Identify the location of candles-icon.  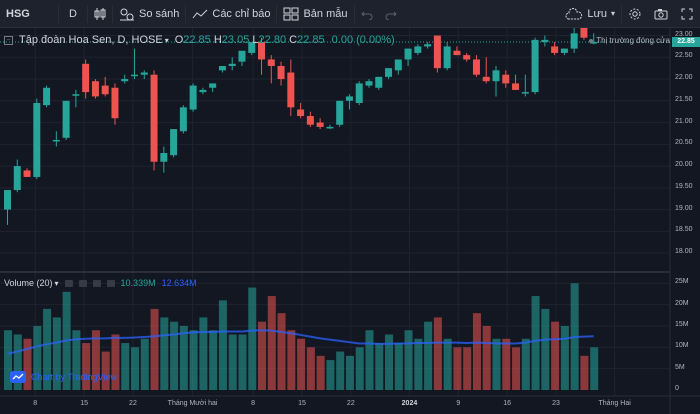
(100, 13).